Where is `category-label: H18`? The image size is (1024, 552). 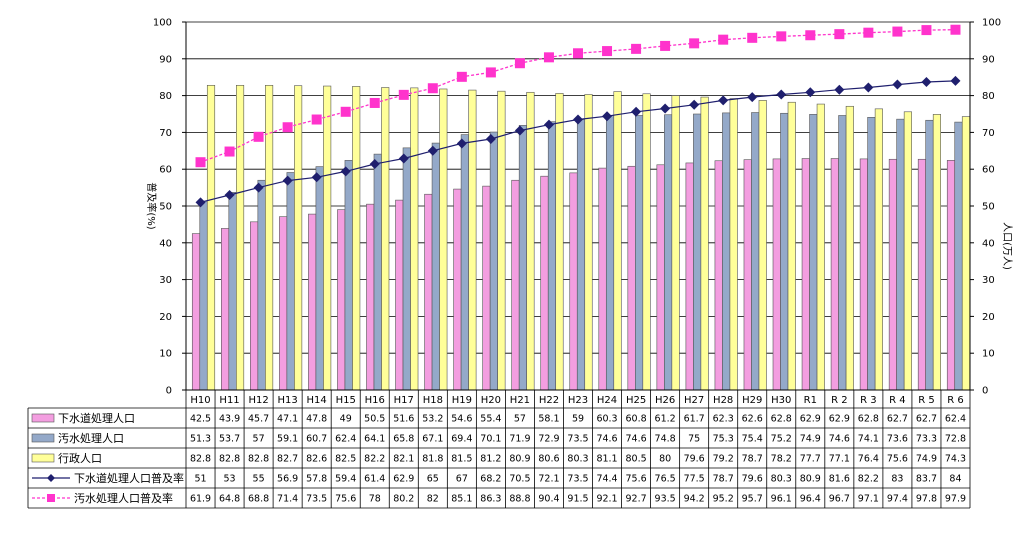 category-label: H18 is located at coordinates (433, 400).